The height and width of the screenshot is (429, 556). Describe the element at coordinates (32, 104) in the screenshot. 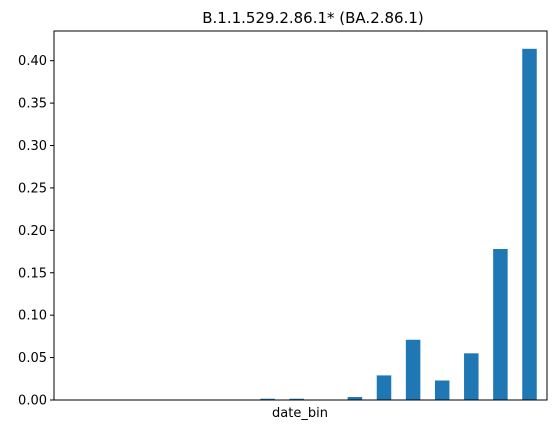

I see `y-tick-label: 0.35` at that location.